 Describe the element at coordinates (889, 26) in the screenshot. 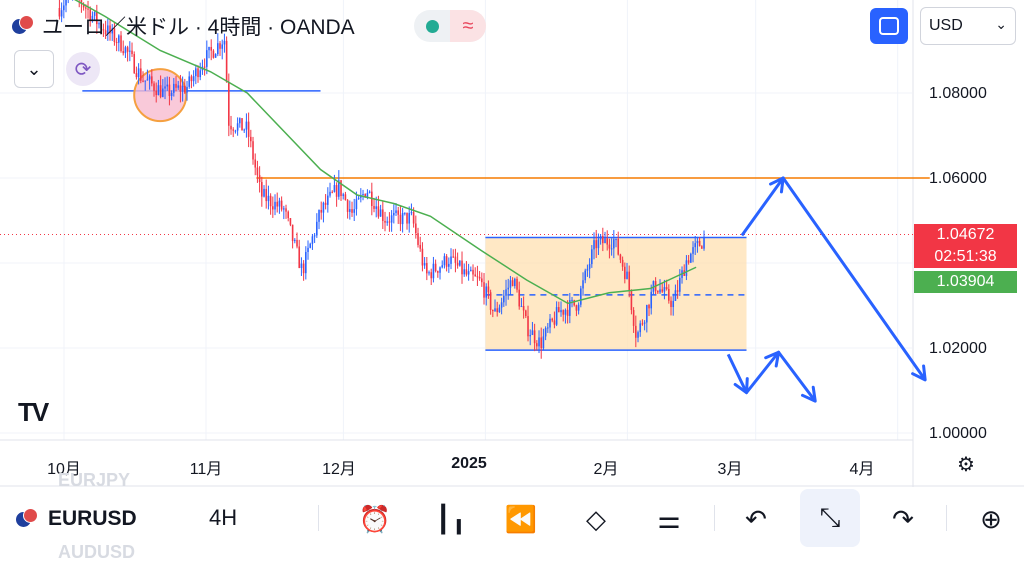

I see `screen-mode-button` at that location.